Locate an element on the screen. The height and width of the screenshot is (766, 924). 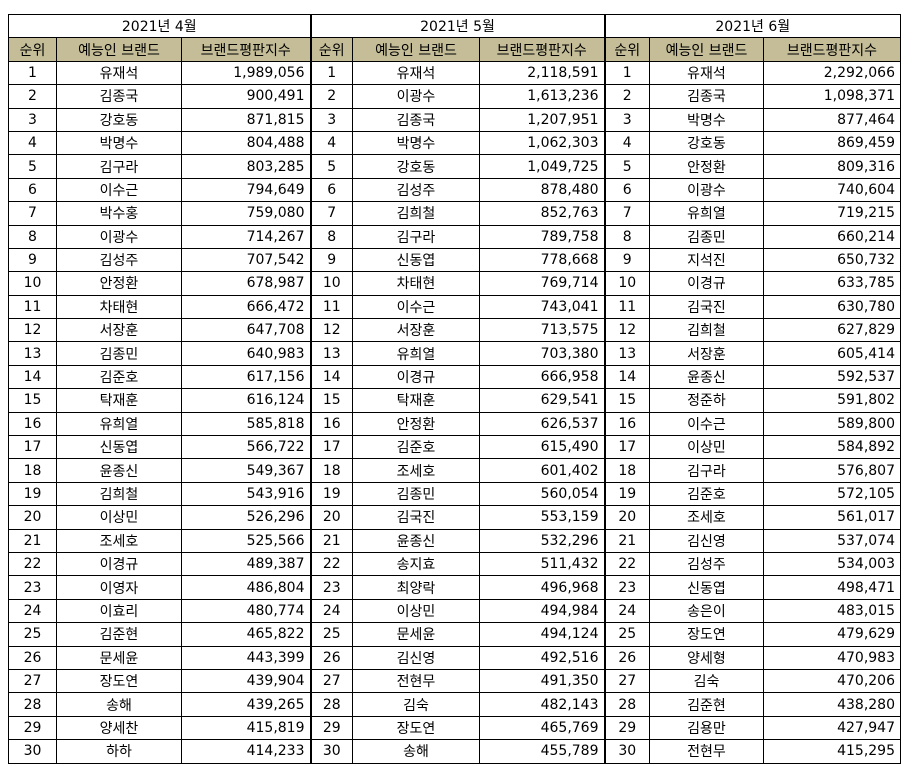
cell-score: 526,296 is located at coordinates (246, 517).